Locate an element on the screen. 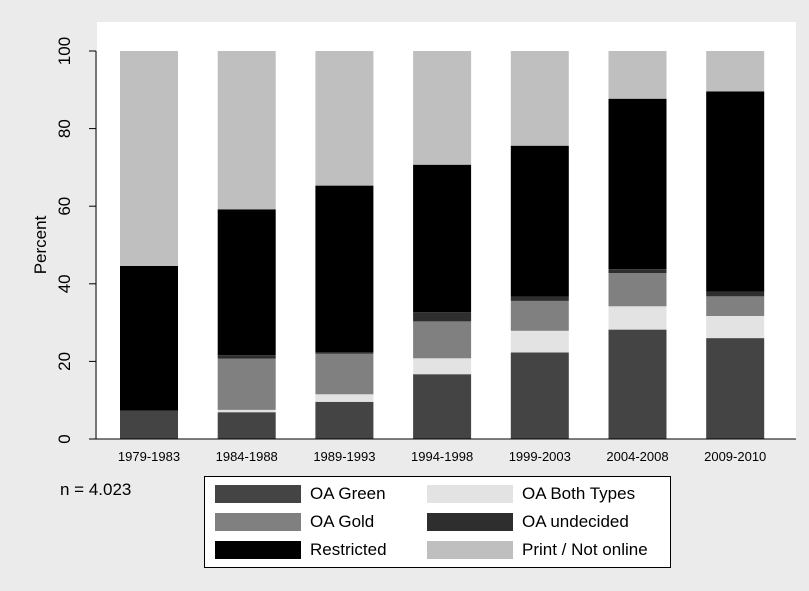 Image resolution: width=809 pixels, height=591 pixels. legend-item-oa-undecided: OA undecided is located at coordinates (528, 522).